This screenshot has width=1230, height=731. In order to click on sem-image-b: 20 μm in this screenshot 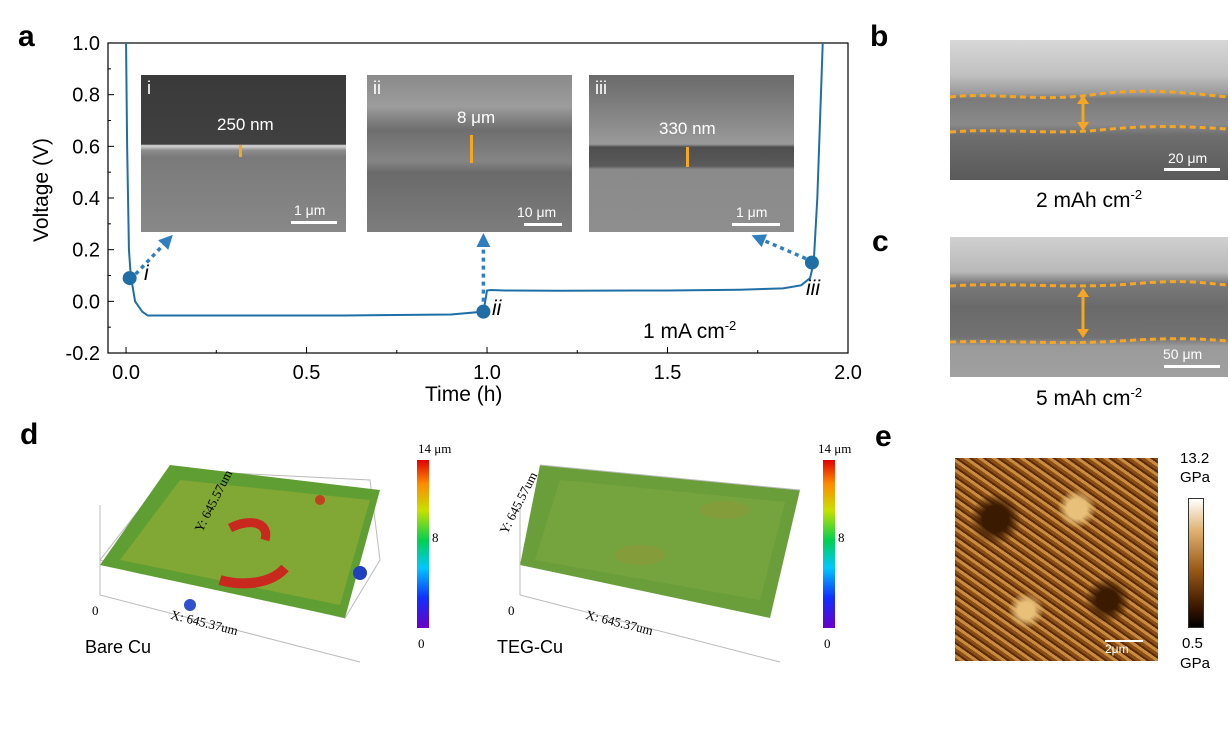, I will do `click(1089, 110)`.